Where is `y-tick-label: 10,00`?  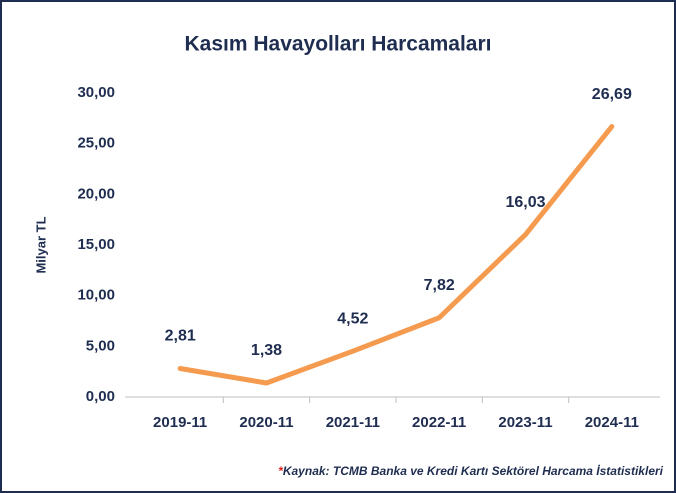
y-tick-label: 10,00 is located at coordinates (96, 295).